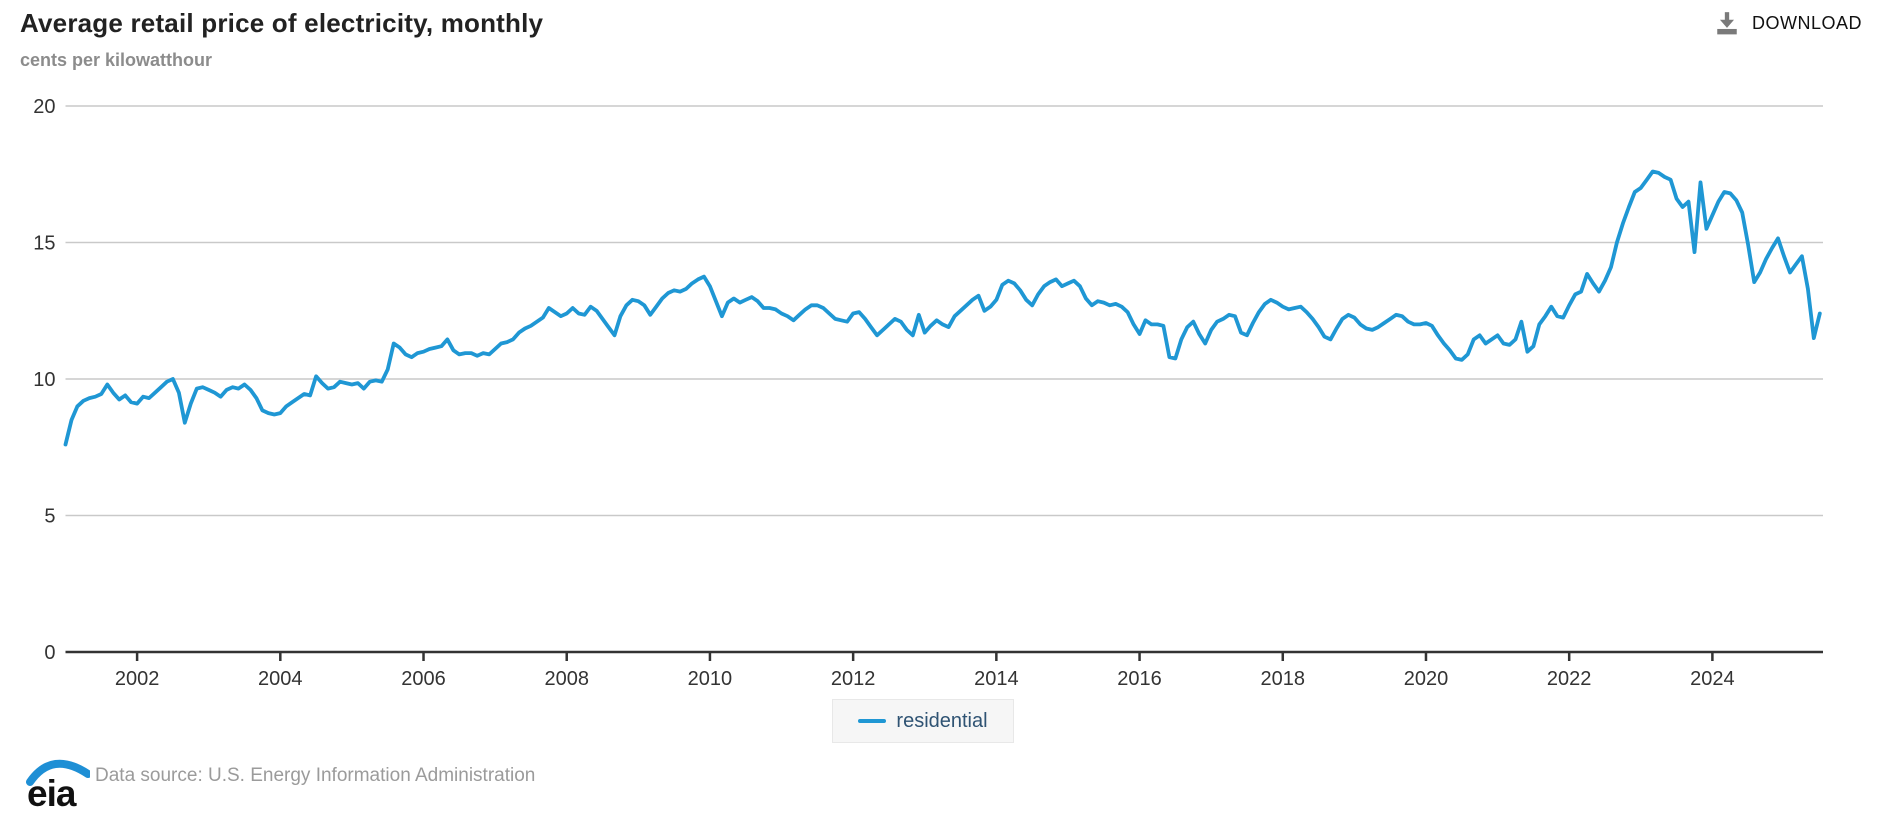  Describe the element at coordinates (1139, 679) in the screenshot. I see `x-axis-label-2016: 2016` at that location.